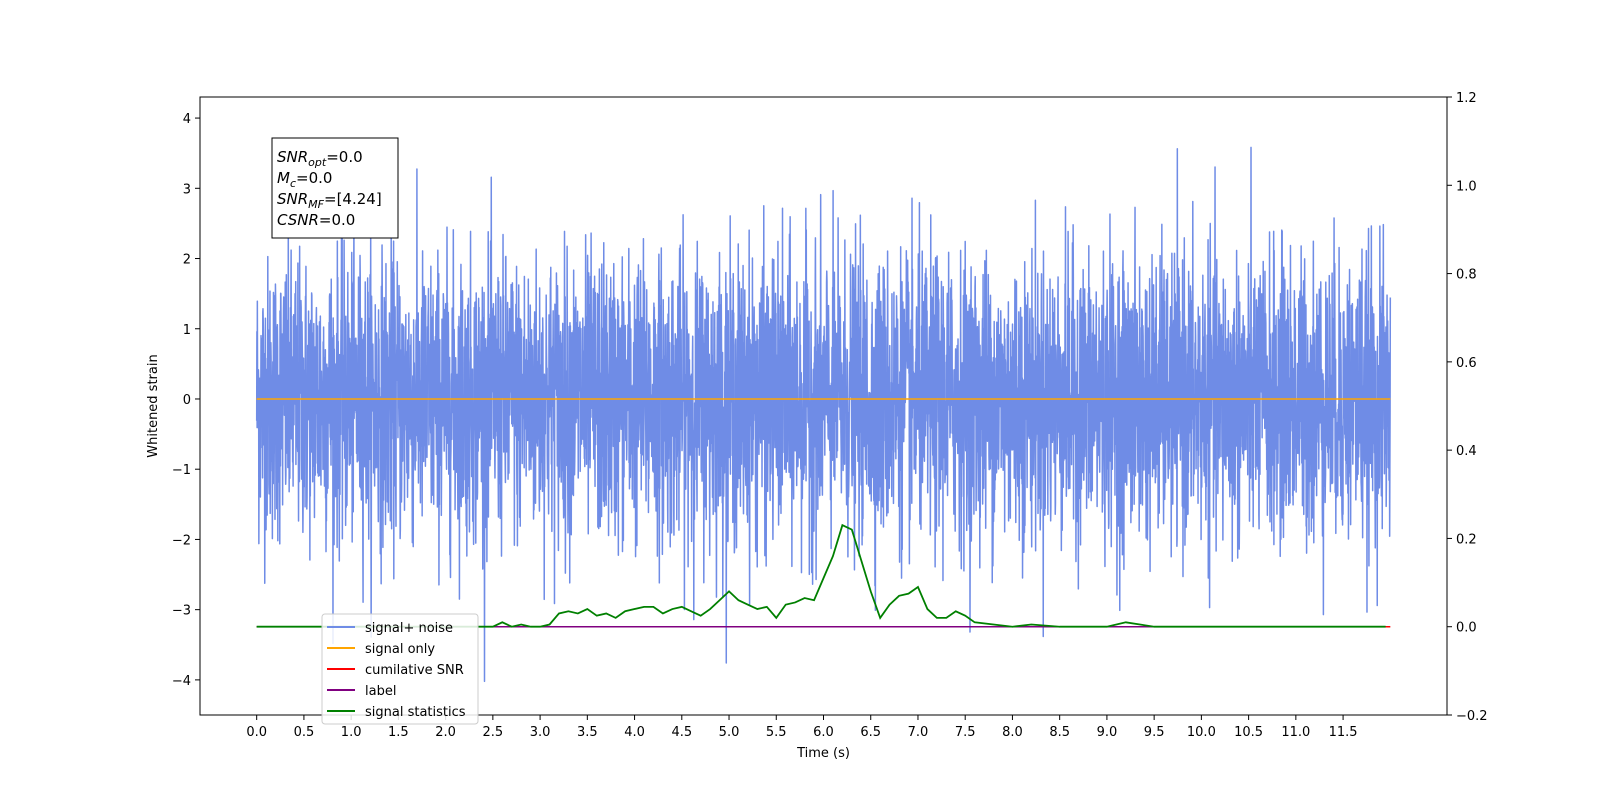  What do you see at coordinates (1466, 98) in the screenshot?
I see `y2-tick-label: 1.2` at bounding box center [1466, 98].